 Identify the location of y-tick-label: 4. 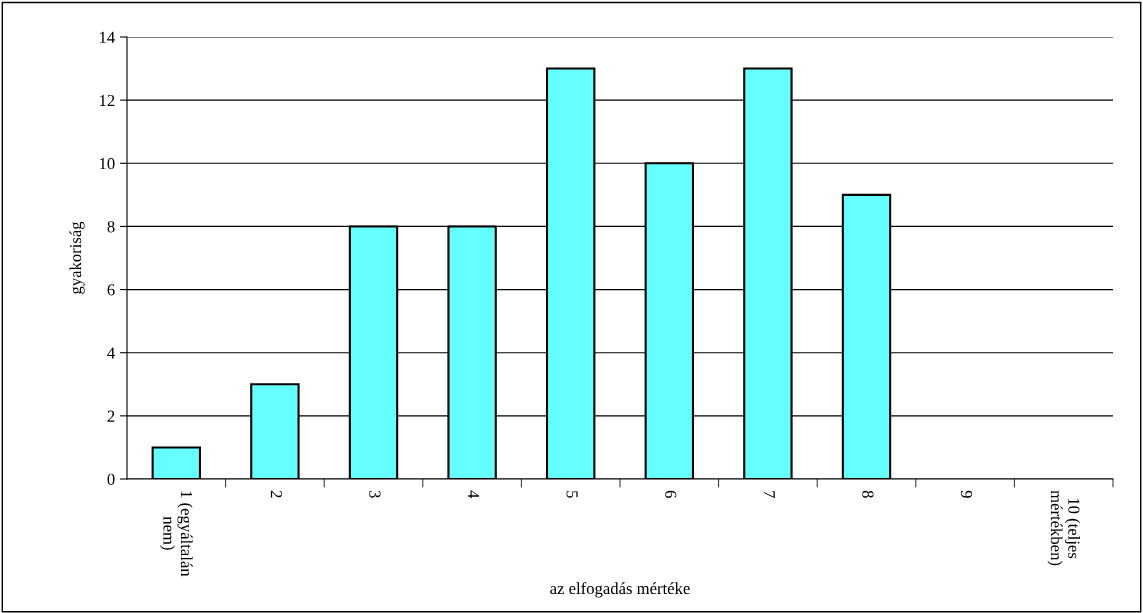
(111, 353).